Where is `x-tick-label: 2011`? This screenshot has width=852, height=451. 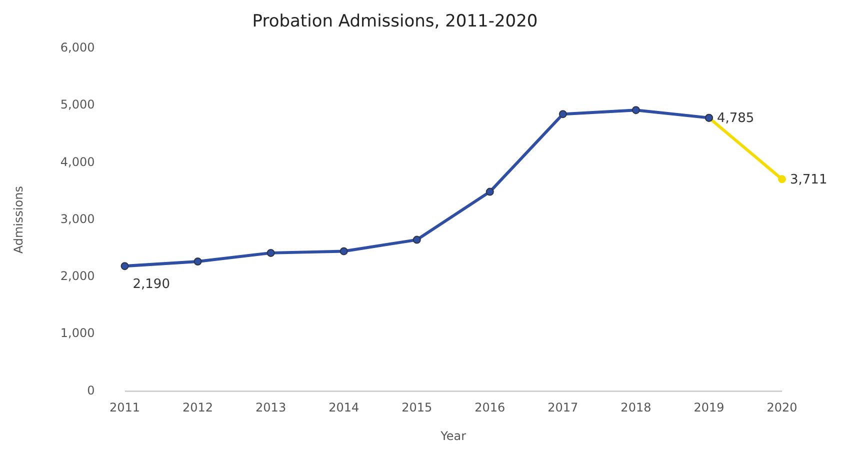 x-tick-label: 2011 is located at coordinates (124, 407).